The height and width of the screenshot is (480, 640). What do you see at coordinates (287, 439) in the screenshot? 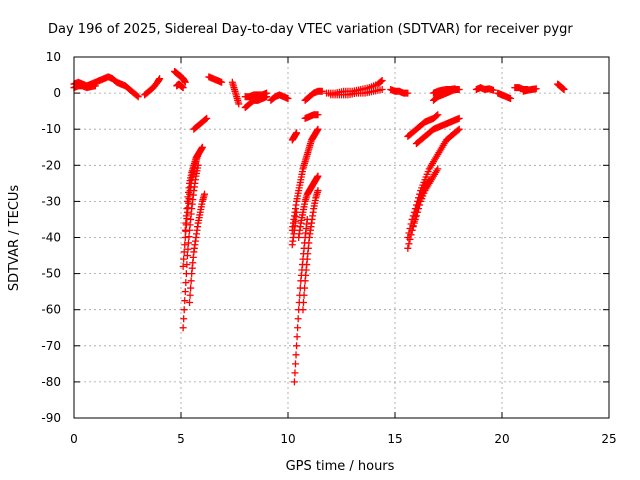
I see `x-tick-label: 10` at bounding box center [287, 439].